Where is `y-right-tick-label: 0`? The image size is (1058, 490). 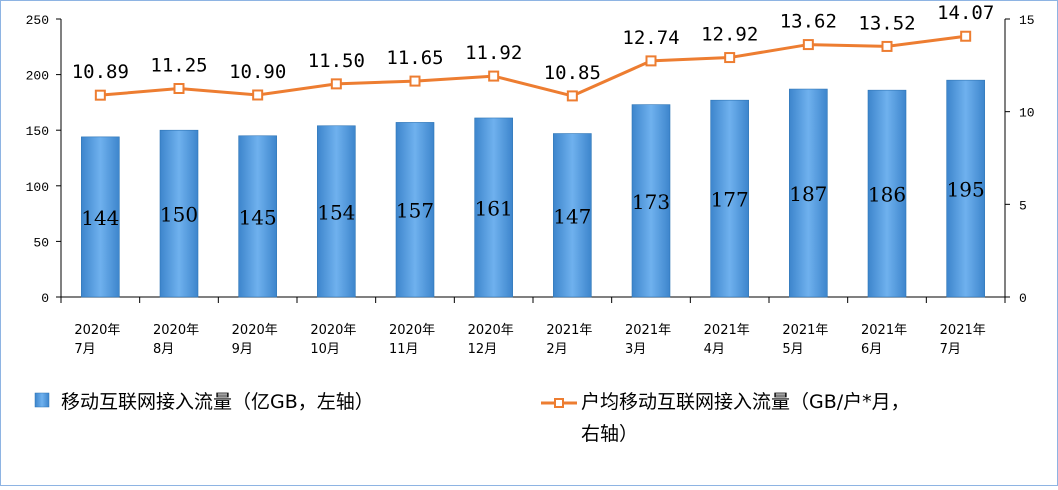 y-right-tick-label: 0 is located at coordinates (1023, 298).